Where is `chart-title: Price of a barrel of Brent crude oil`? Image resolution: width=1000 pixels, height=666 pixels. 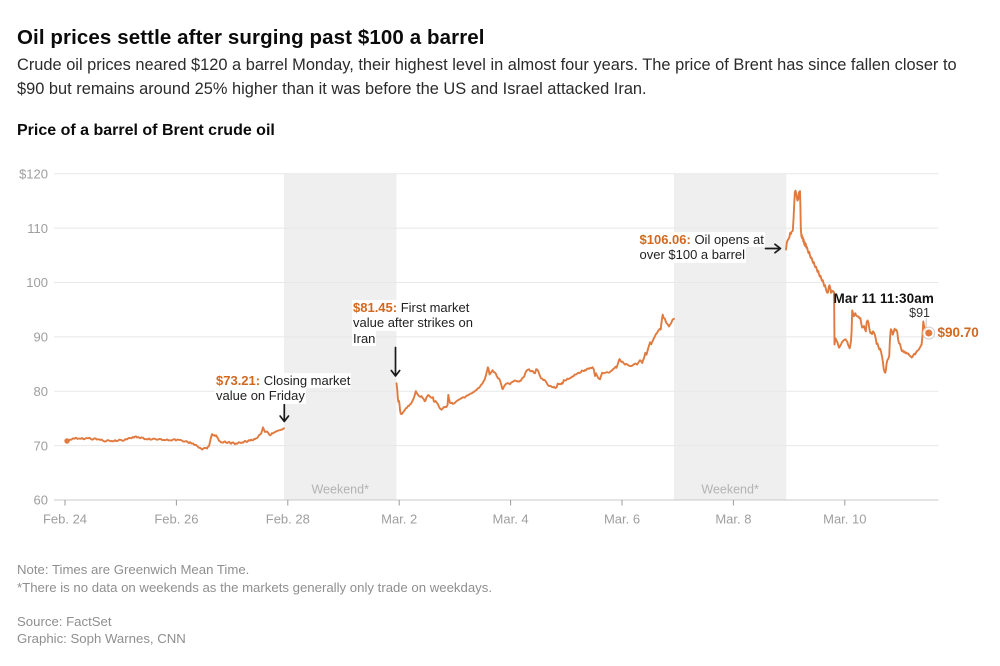
chart-title: Price of a barrel of Brent crude oil is located at coordinates (146, 130).